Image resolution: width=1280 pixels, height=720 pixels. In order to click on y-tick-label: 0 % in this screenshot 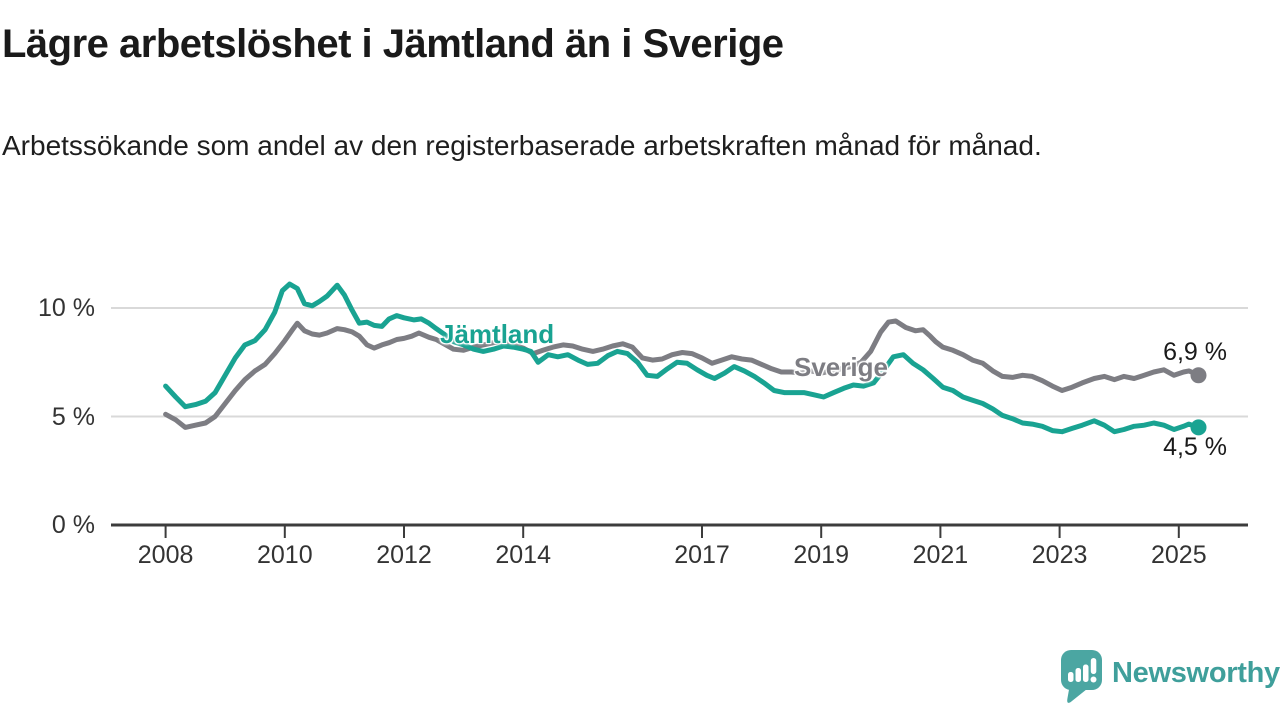, I will do `click(73, 525)`.